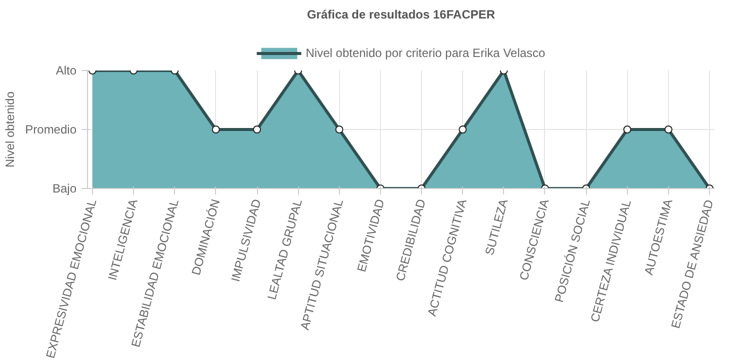 This screenshot has width=729, height=364. Describe the element at coordinates (50, 129) in the screenshot. I see `category-label: Promedio` at that location.